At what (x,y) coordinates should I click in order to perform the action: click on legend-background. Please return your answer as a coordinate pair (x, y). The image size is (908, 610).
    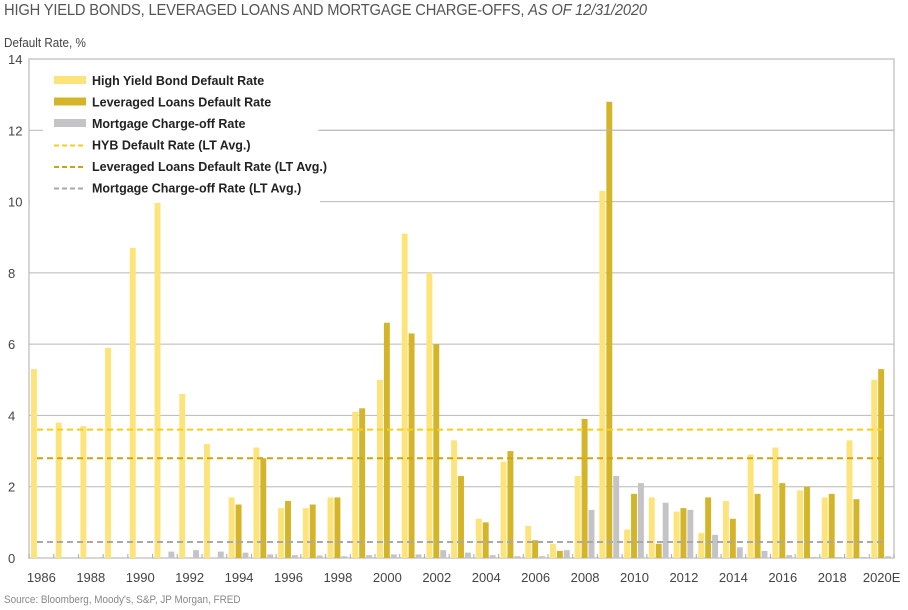
    Looking at the image, I should click on (175, 135).